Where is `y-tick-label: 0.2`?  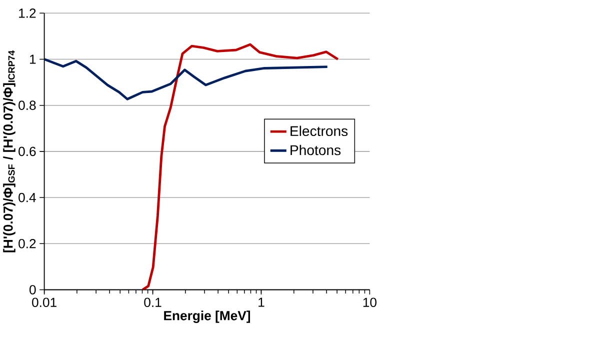 y-tick-label: 0.2 is located at coordinates (27, 243).